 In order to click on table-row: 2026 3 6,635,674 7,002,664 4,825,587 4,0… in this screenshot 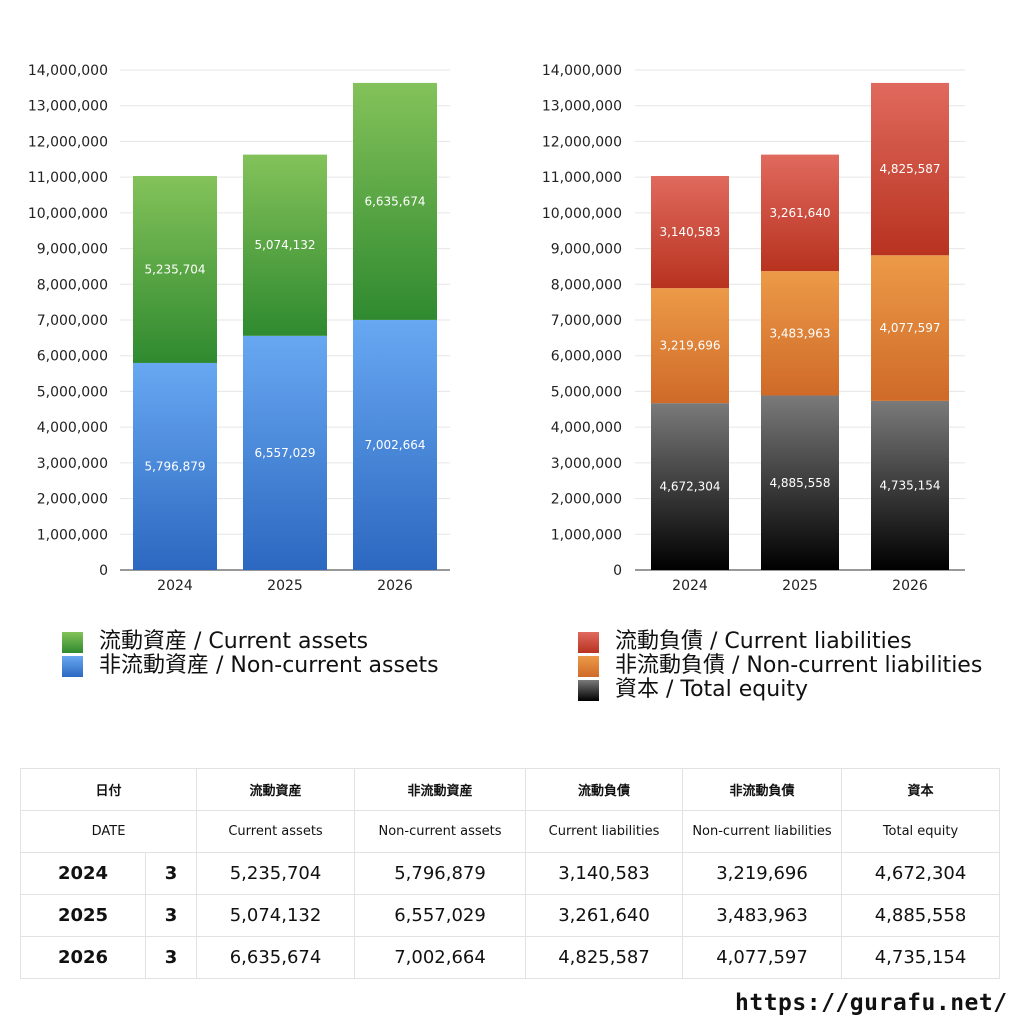, I will do `click(510, 957)`.